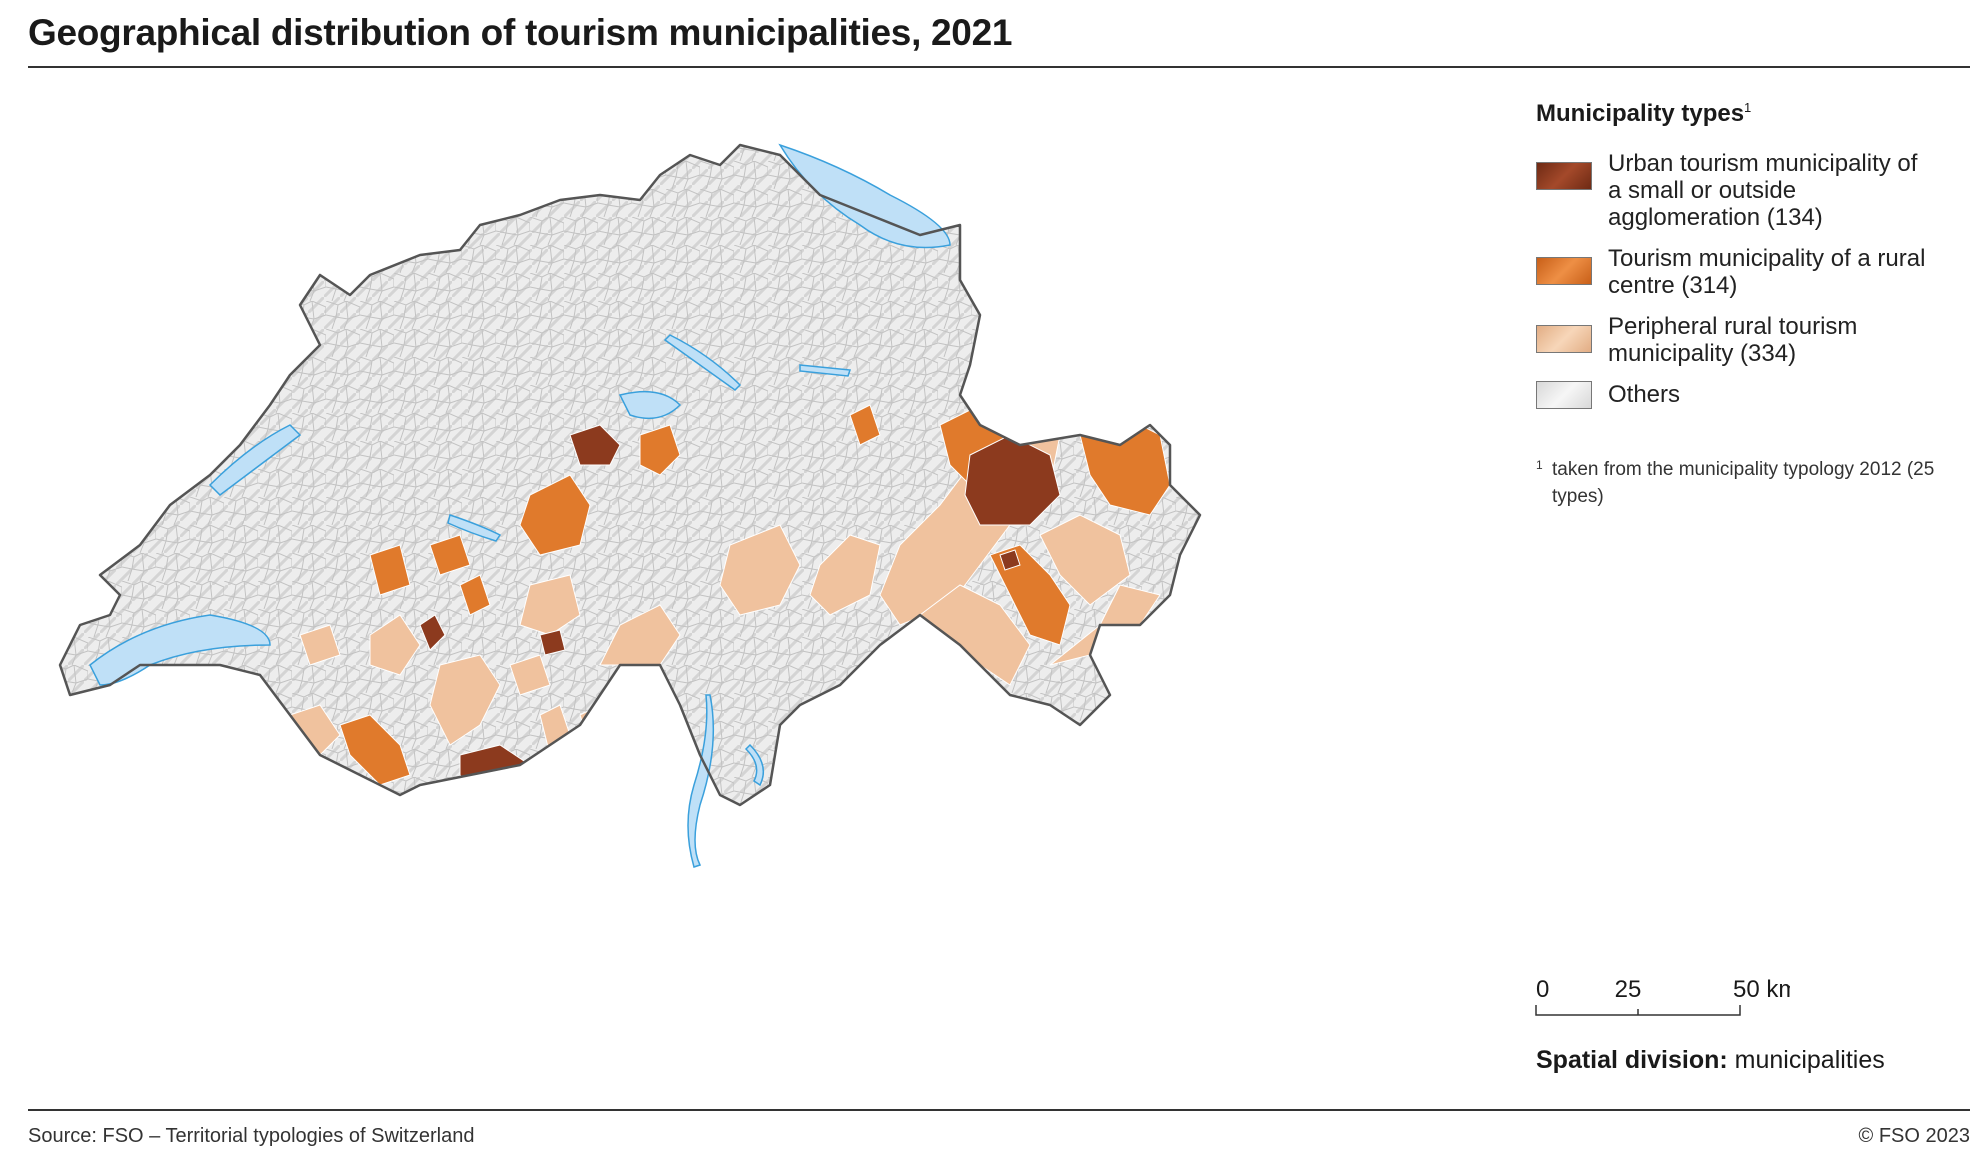 The height and width of the screenshot is (1158, 1988). Describe the element at coordinates (1638, 1010) in the screenshot. I see `scale-line` at that location.